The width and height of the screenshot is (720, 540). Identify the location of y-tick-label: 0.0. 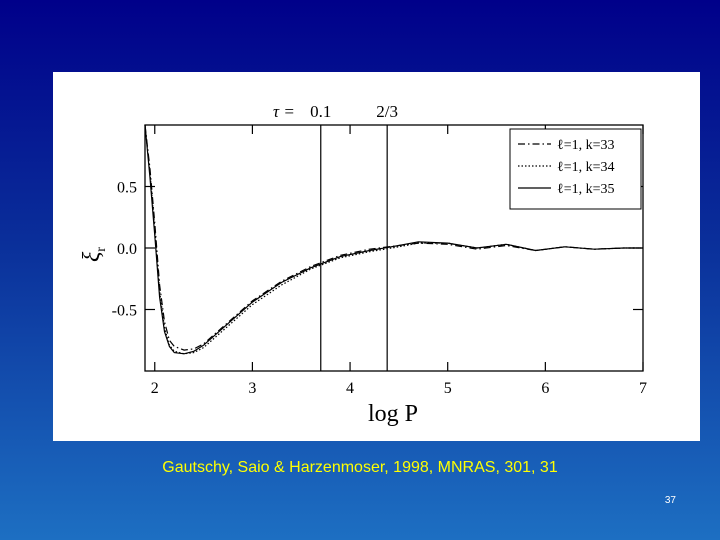
(127, 249).